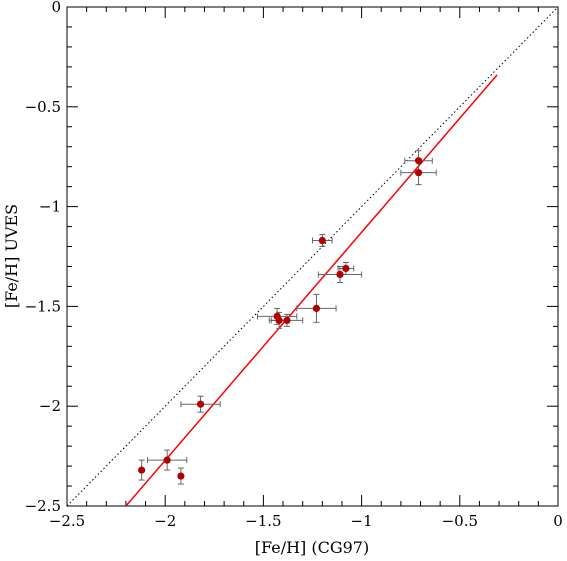  What do you see at coordinates (67, 521) in the screenshot?
I see `x-tick-label: −2.5` at bounding box center [67, 521].